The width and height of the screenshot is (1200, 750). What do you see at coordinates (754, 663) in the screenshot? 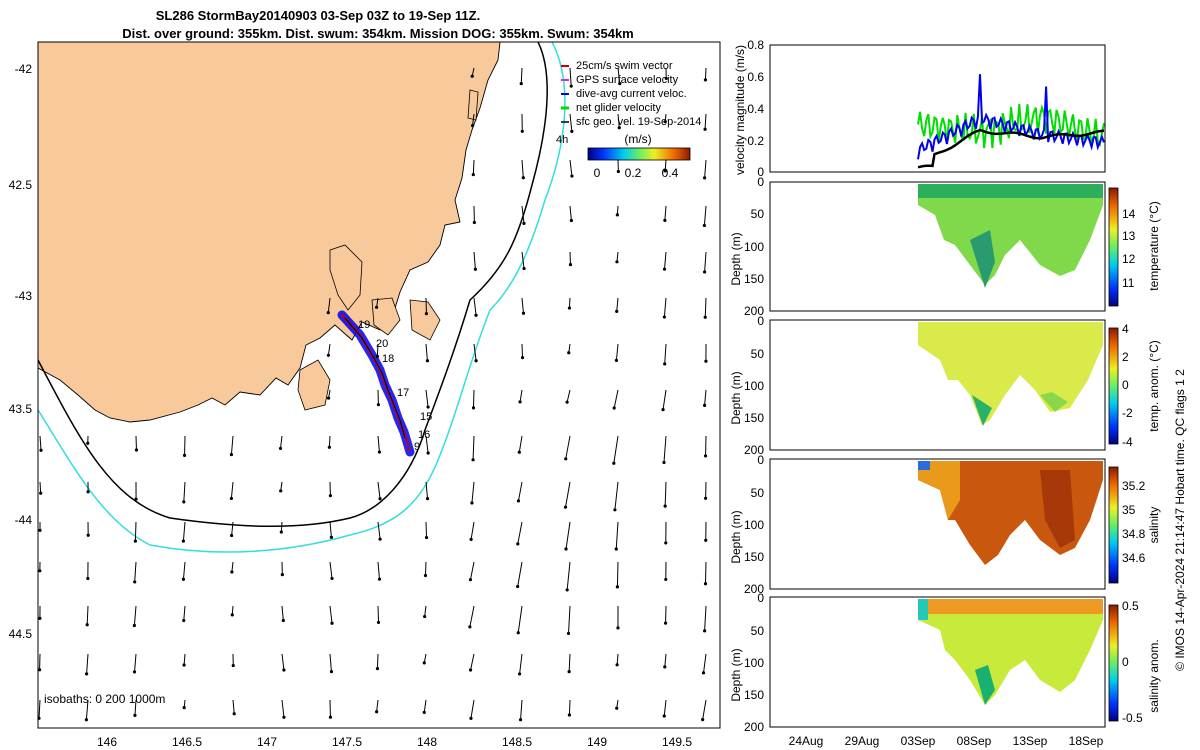
I see `depth-tick: 100` at bounding box center [754, 663].